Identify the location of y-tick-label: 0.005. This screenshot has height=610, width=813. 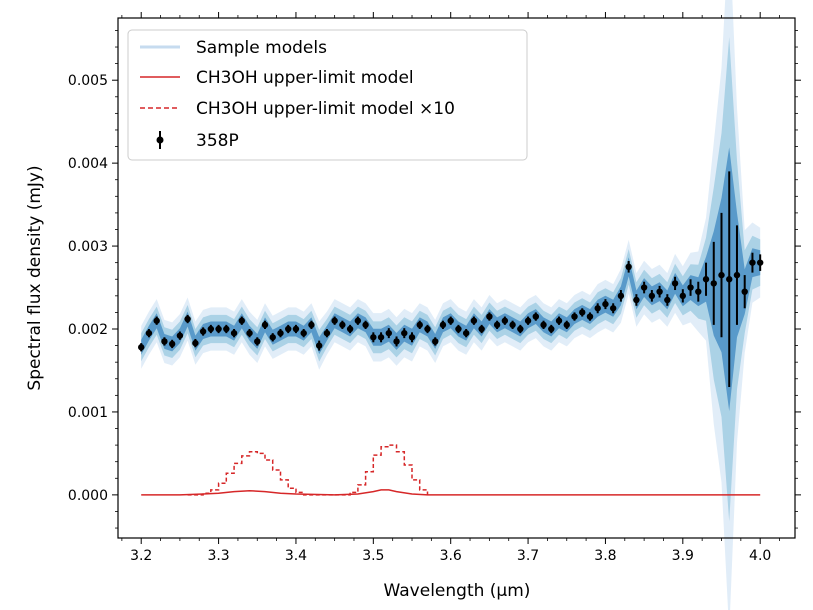
(88, 81).